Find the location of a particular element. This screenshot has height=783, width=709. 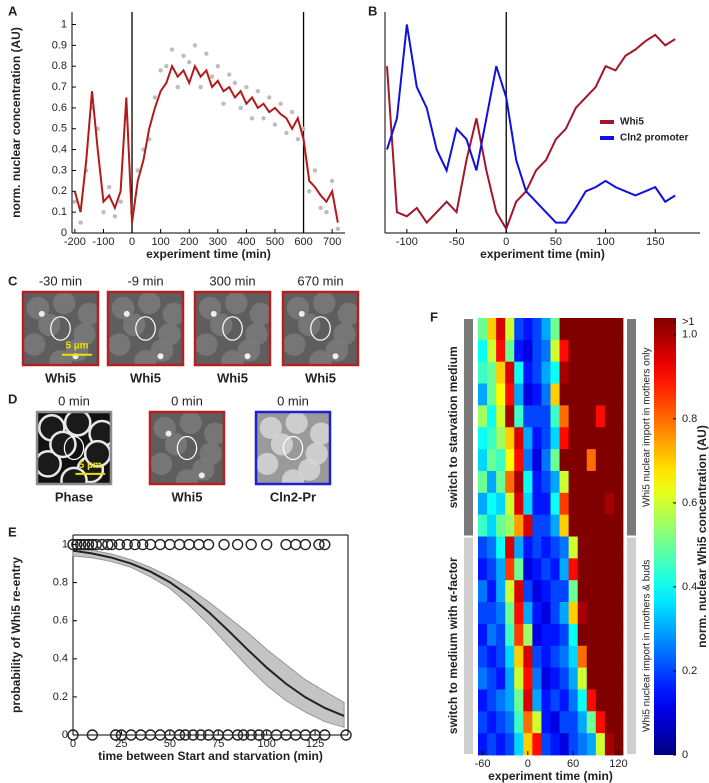

x-tick-label: -200 is located at coordinates (75, 242).